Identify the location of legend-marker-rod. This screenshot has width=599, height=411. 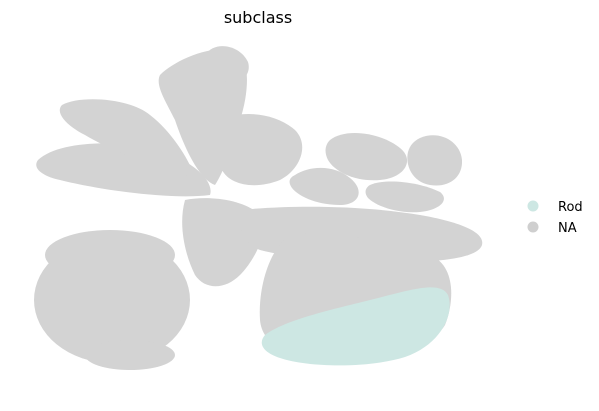
(533, 206).